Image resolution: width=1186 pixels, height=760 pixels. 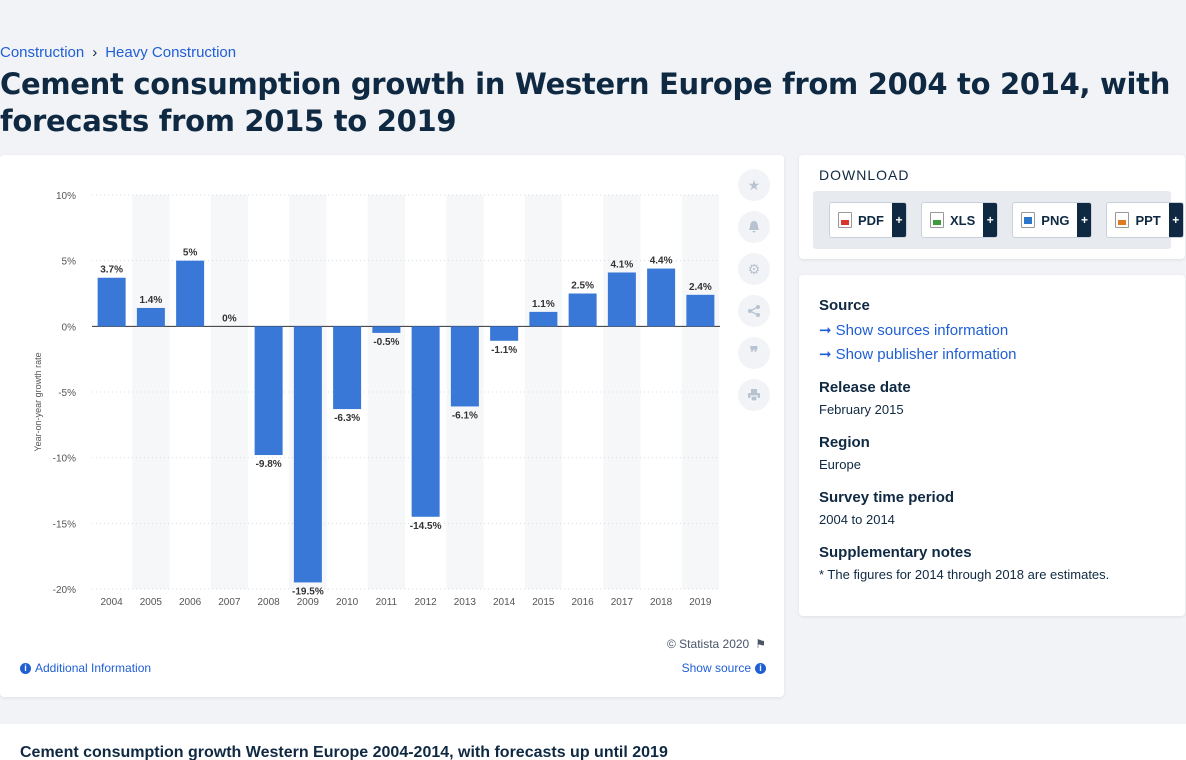 I want to click on pdf-file-icon, so click(x=845, y=220).